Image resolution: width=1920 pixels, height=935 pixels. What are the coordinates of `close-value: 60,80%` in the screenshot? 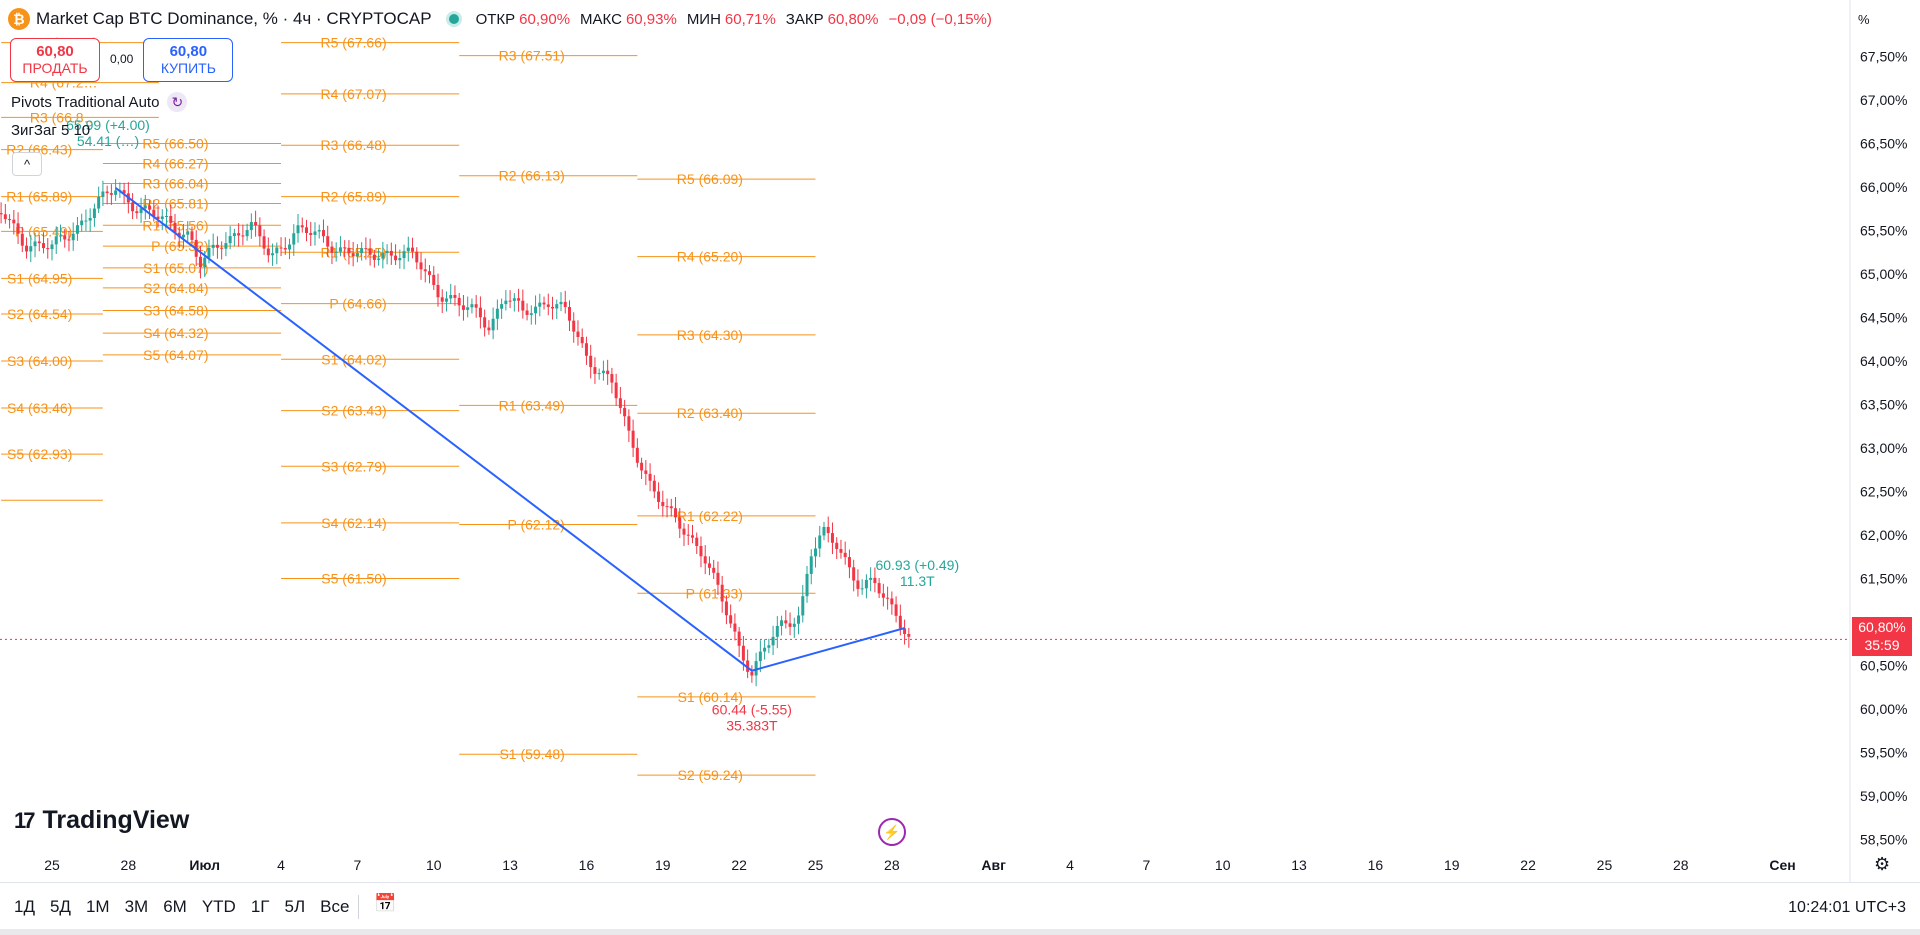 It's located at (853, 19).